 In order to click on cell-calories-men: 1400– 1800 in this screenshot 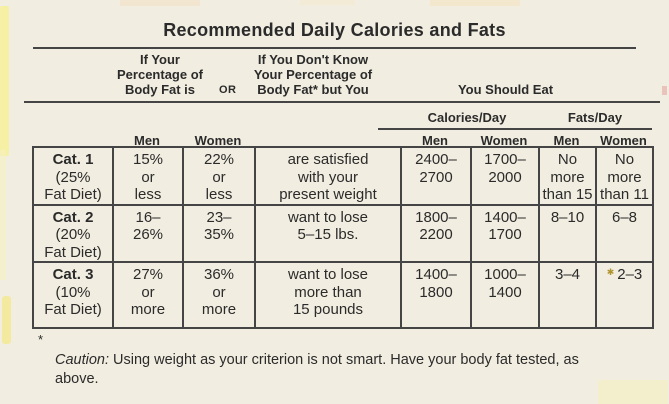, I will do `click(436, 295)`.